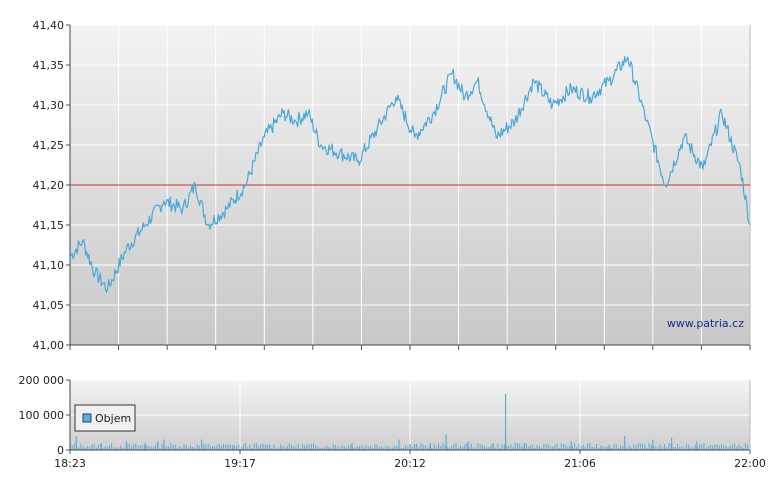 This screenshot has width=780, height=490. I want to click on y-tick-label: 41,00, so click(49, 345).